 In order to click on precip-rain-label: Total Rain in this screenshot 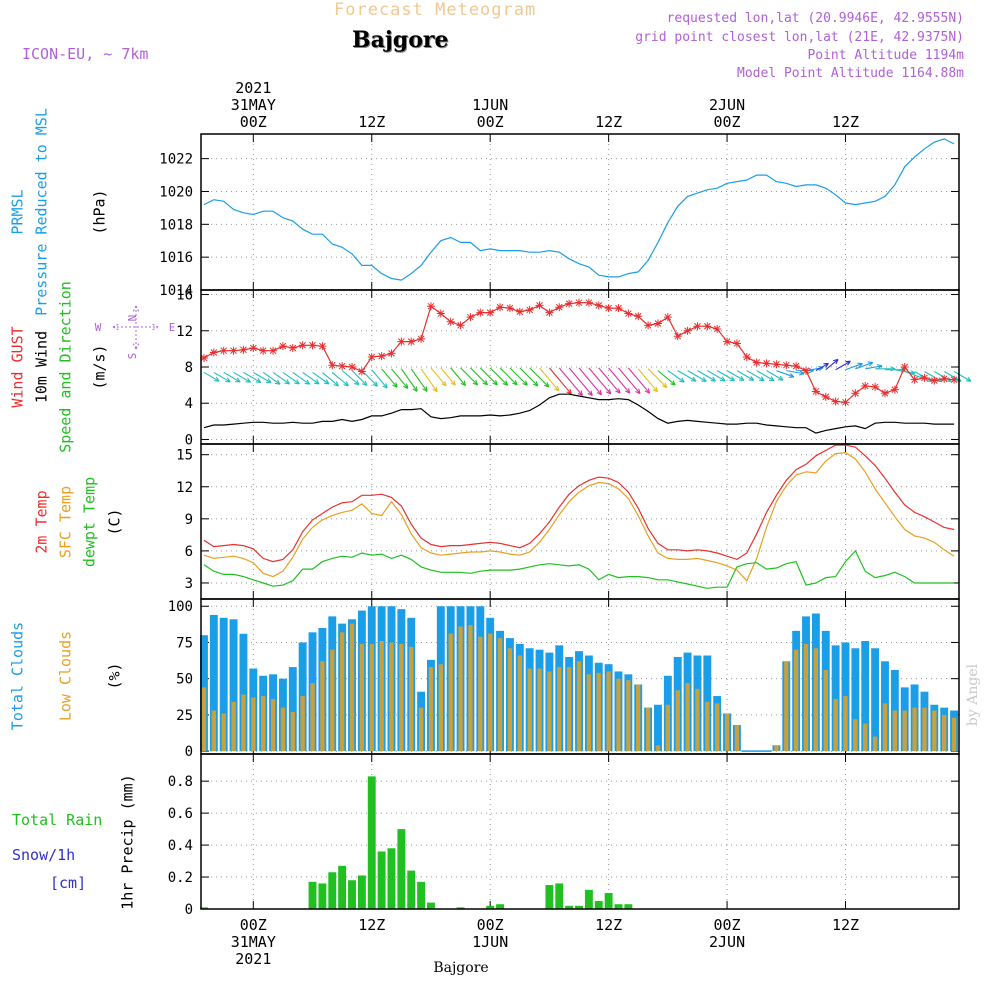, I will do `click(57, 820)`.